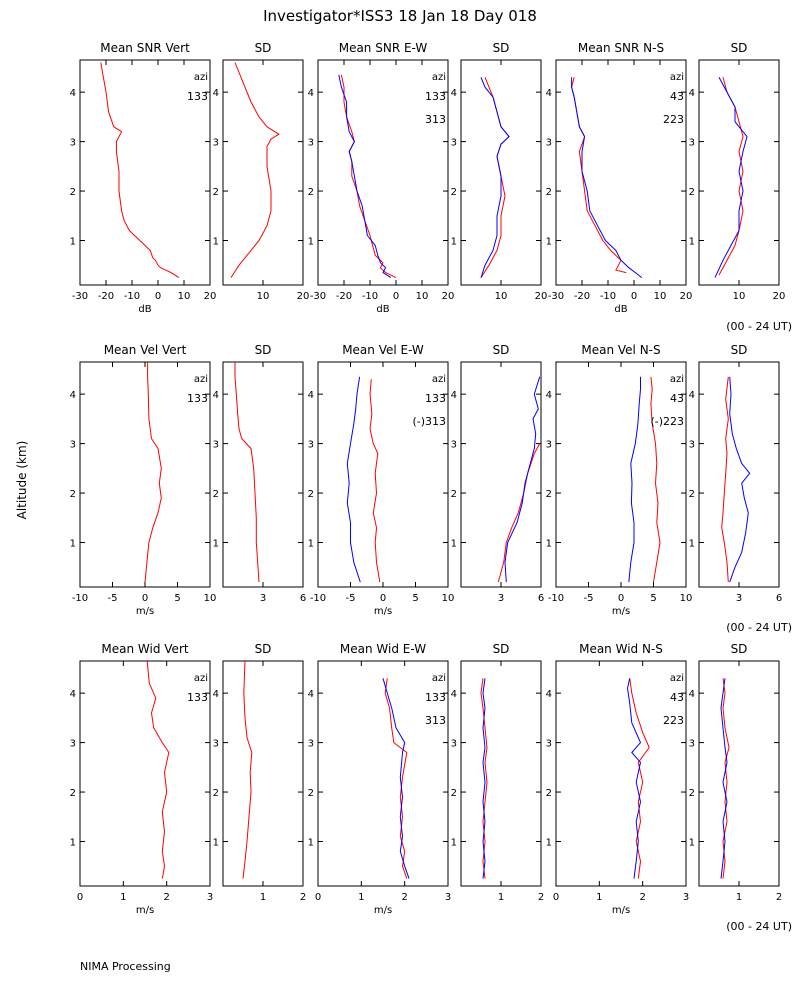  I want to click on panel-snr-vert-sd: SD 1 2 3 4 10 20, so click(261, 171).